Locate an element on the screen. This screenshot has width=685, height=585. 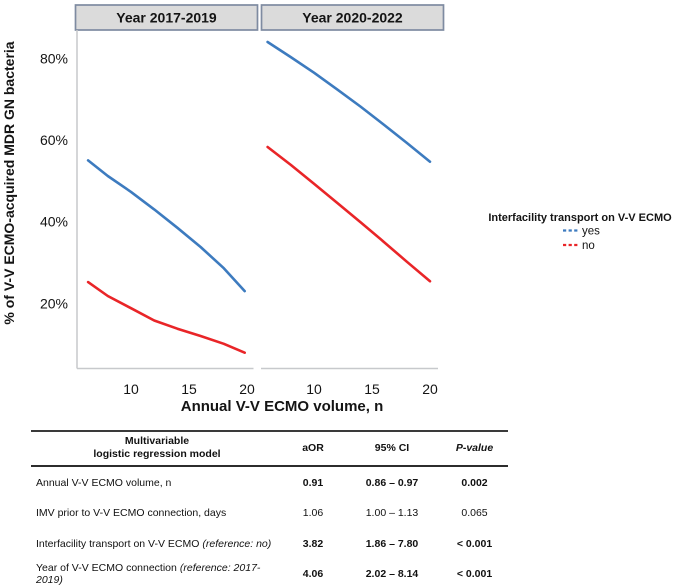
row-ci-value: 1.00 – 1.13 is located at coordinates (392, 513).